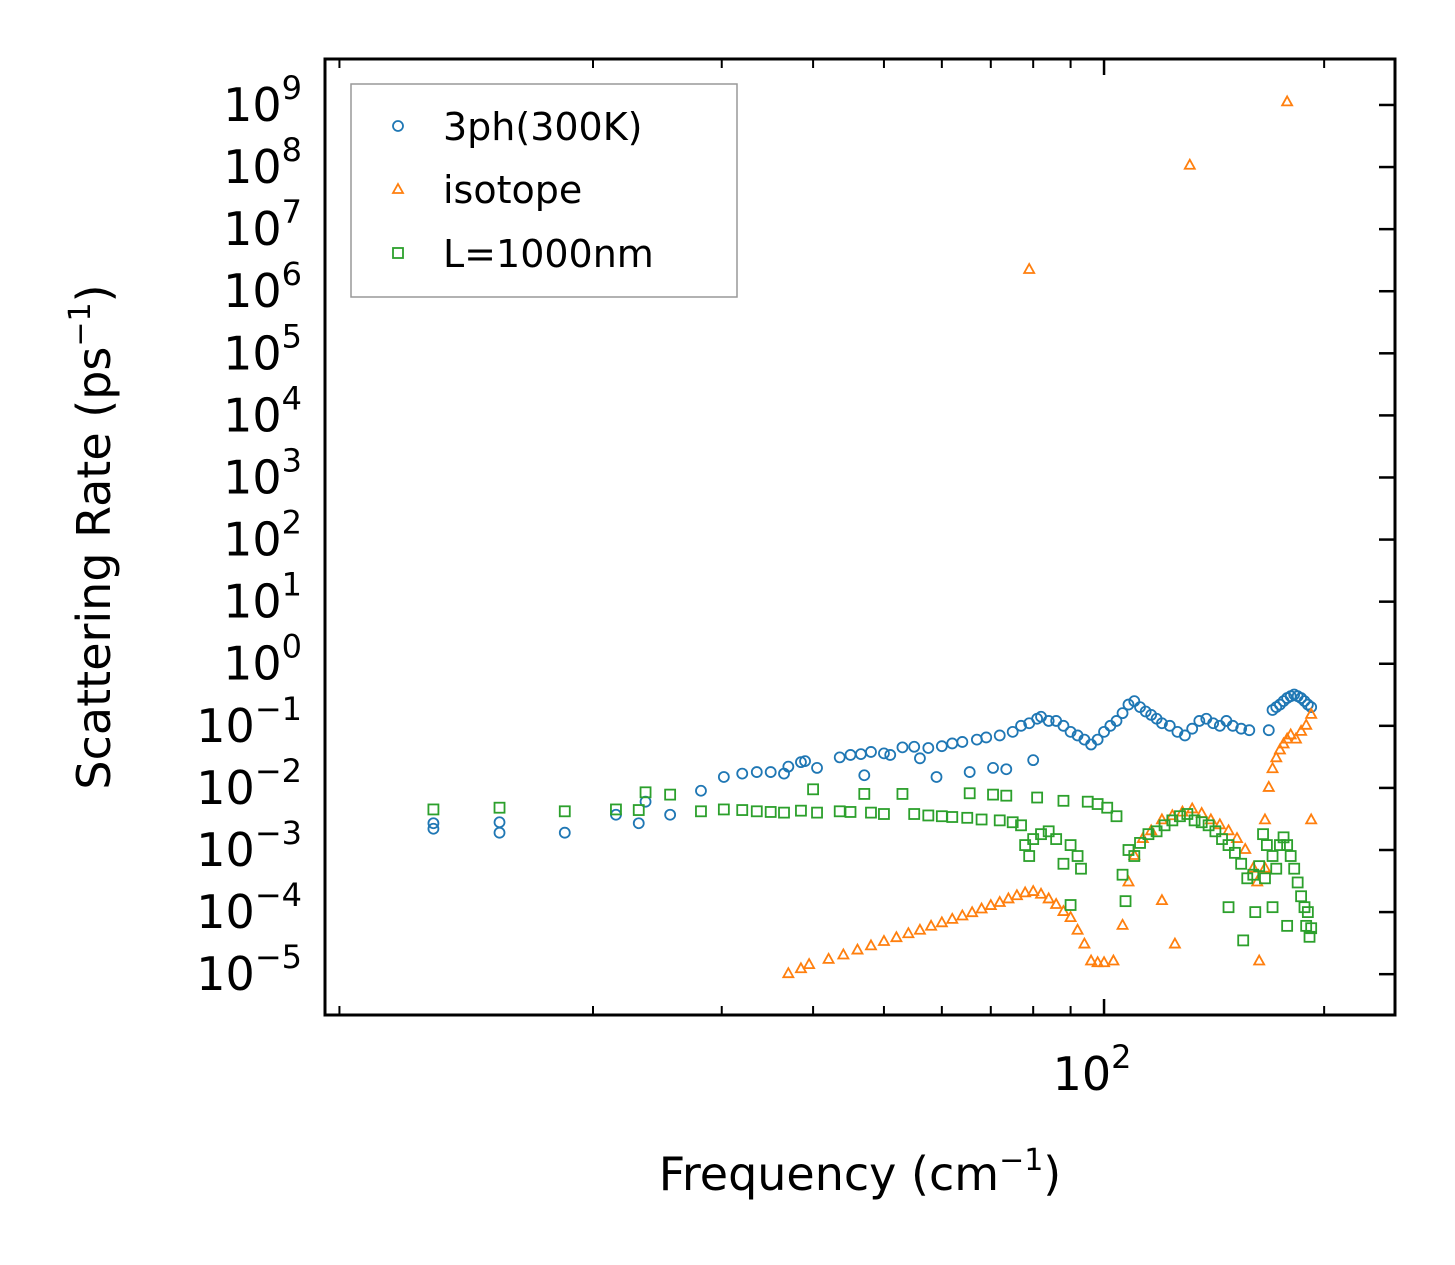 The image size is (1455, 1265). I want to click on legend-label-isotope: isotope, so click(512, 190).